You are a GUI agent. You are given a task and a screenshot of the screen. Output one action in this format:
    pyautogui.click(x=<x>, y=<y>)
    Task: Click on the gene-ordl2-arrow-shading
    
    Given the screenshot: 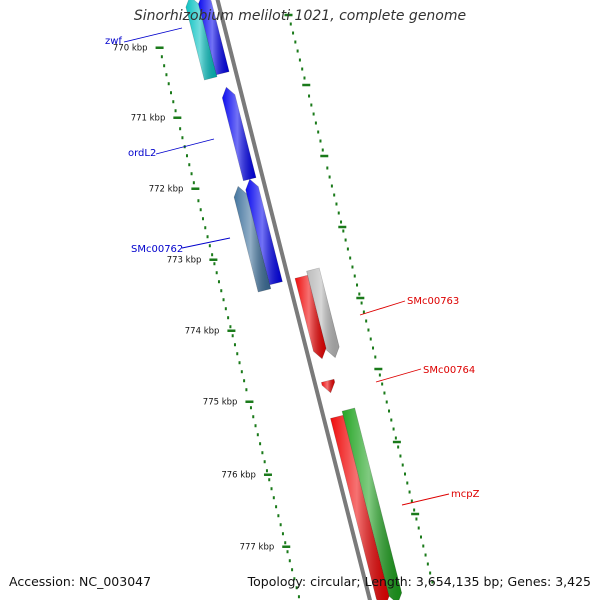 What is the action you would take?
    pyautogui.click(x=239, y=134)
    